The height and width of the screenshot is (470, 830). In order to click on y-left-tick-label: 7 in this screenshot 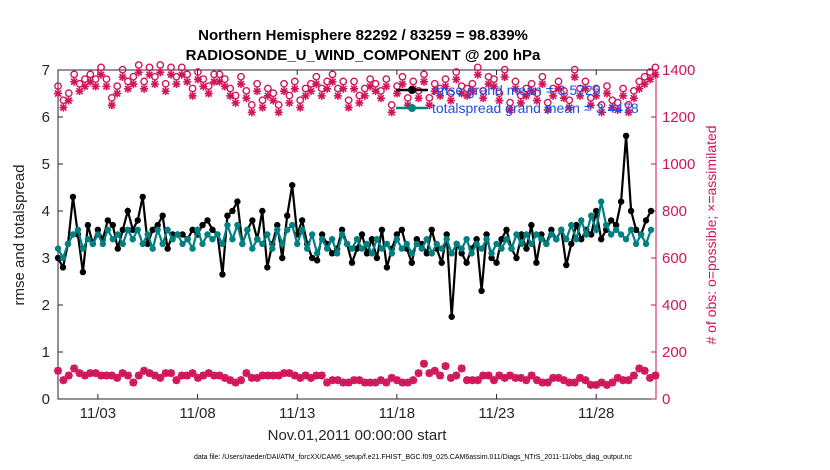, I will do `click(46, 70)`.